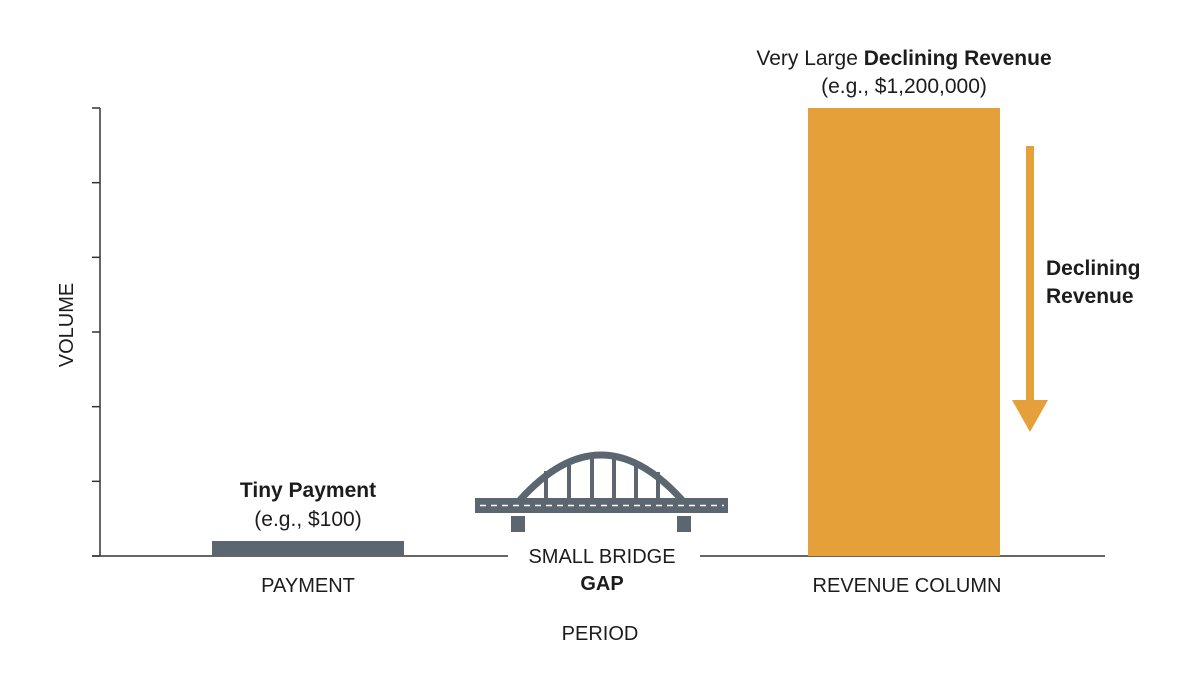 The height and width of the screenshot is (675, 1200). What do you see at coordinates (308, 490) in the screenshot?
I see `payment-annotation-title: Tiny Payment` at bounding box center [308, 490].